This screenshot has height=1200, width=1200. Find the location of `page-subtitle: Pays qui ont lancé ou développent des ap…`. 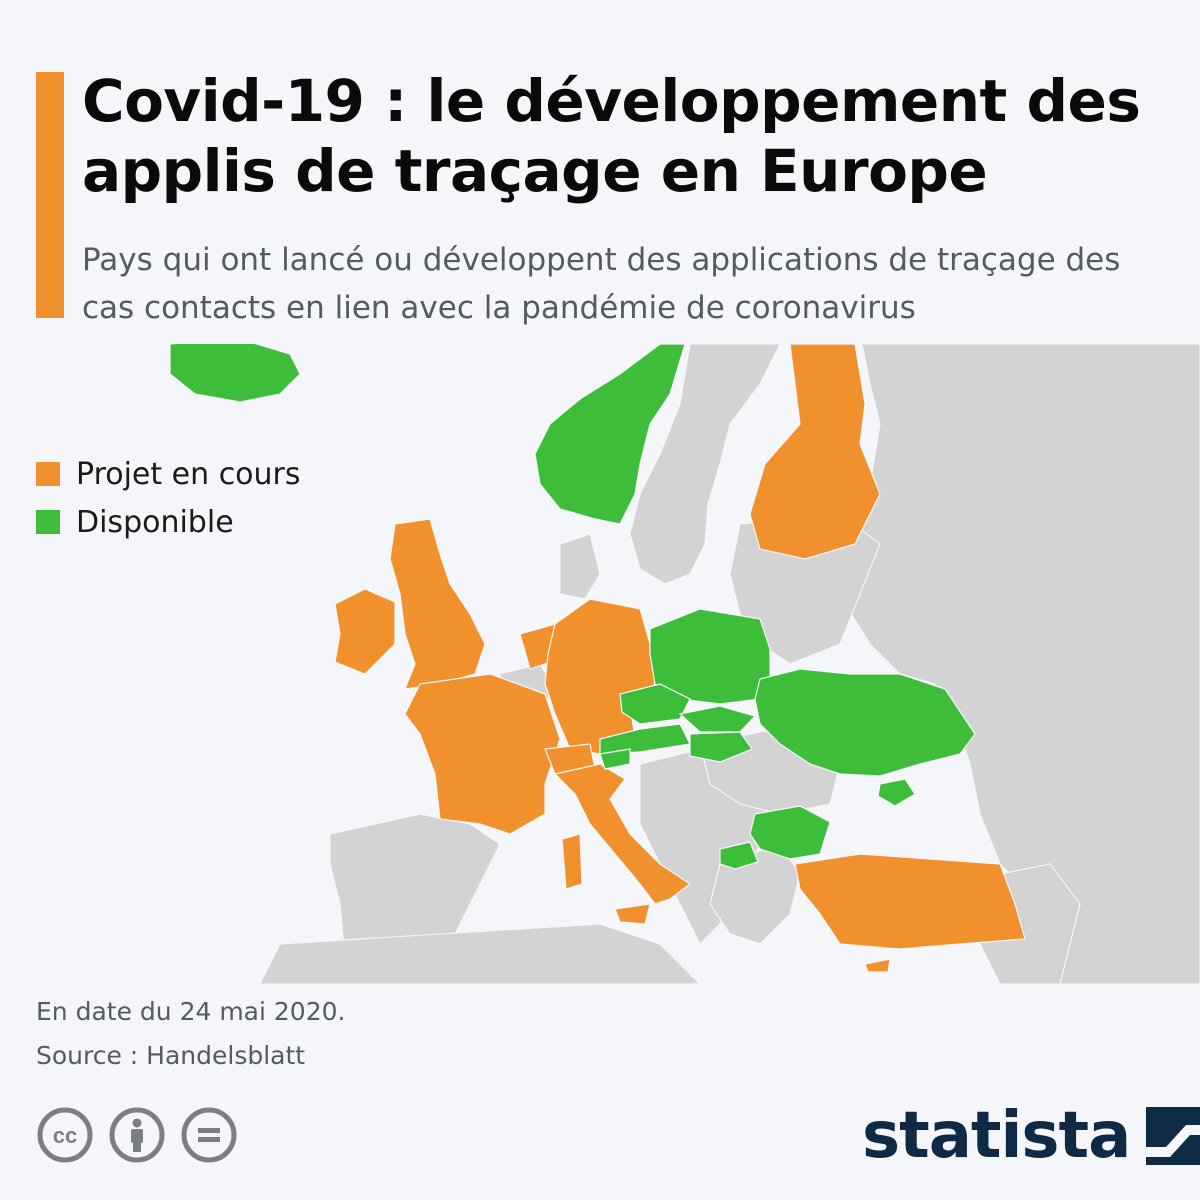

page-subtitle: Pays qui ont lancé ou développent des ap… is located at coordinates (601, 284).